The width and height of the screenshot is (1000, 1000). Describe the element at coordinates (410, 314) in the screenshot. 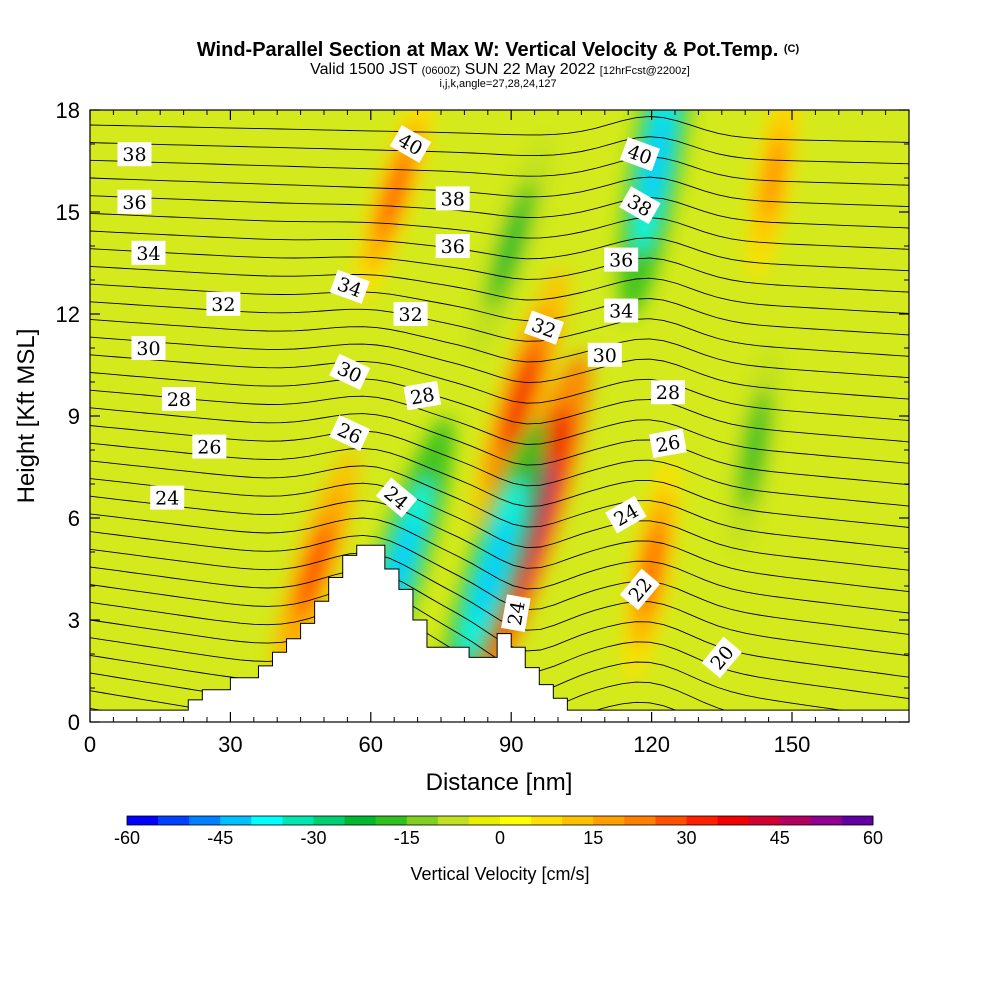

I see `contour-label-group: 32` at that location.